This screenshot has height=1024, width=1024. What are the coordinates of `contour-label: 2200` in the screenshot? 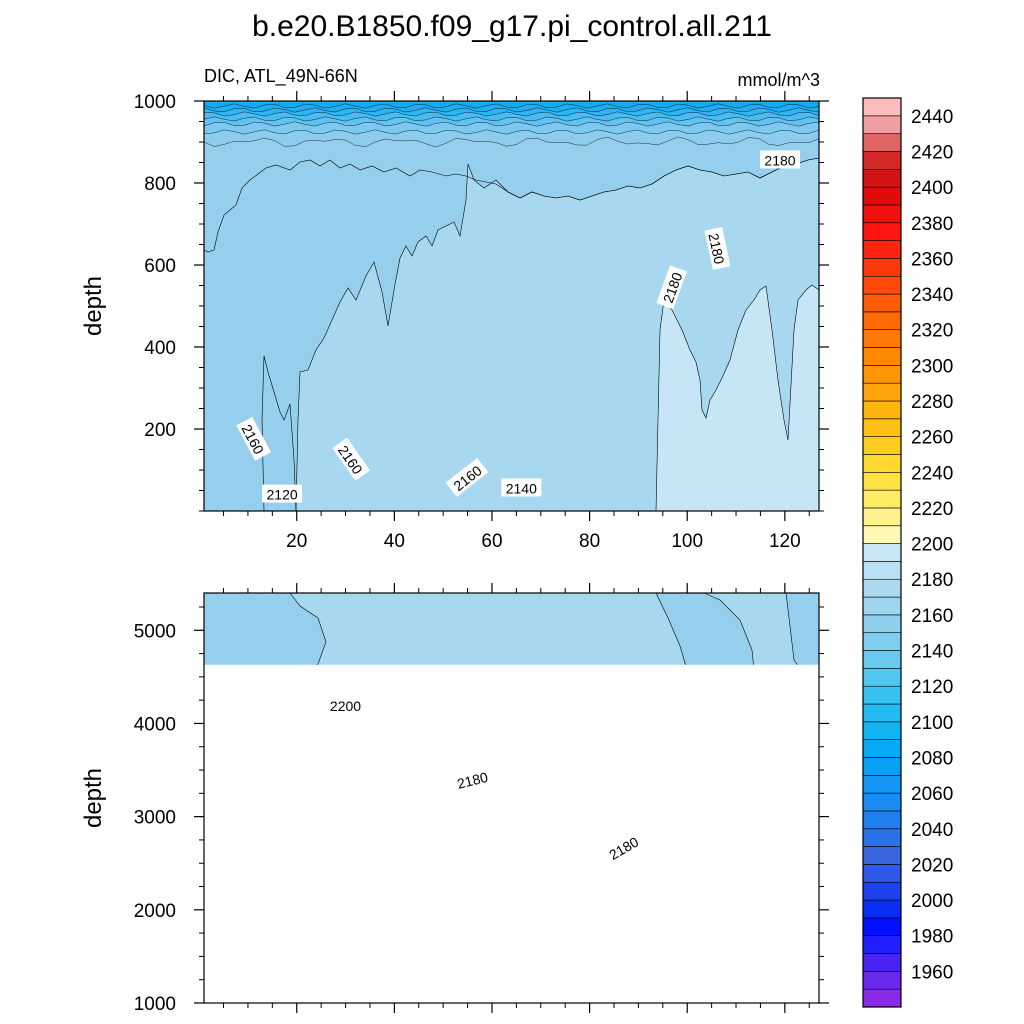 It's located at (345, 704).